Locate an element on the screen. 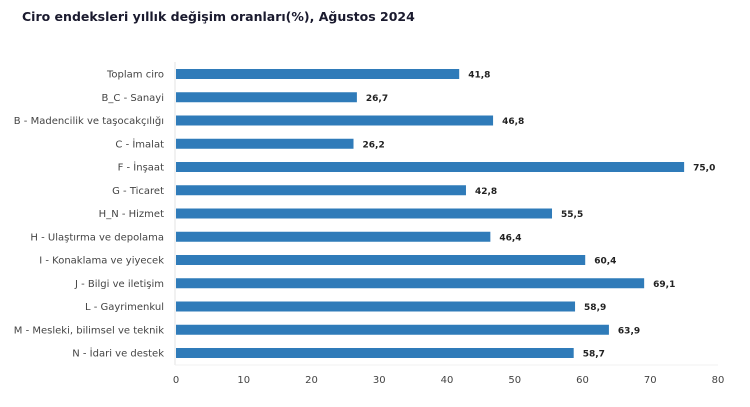 Image resolution: width=750 pixels, height=407 pixels. category-label: C - İmalat is located at coordinates (139, 143).